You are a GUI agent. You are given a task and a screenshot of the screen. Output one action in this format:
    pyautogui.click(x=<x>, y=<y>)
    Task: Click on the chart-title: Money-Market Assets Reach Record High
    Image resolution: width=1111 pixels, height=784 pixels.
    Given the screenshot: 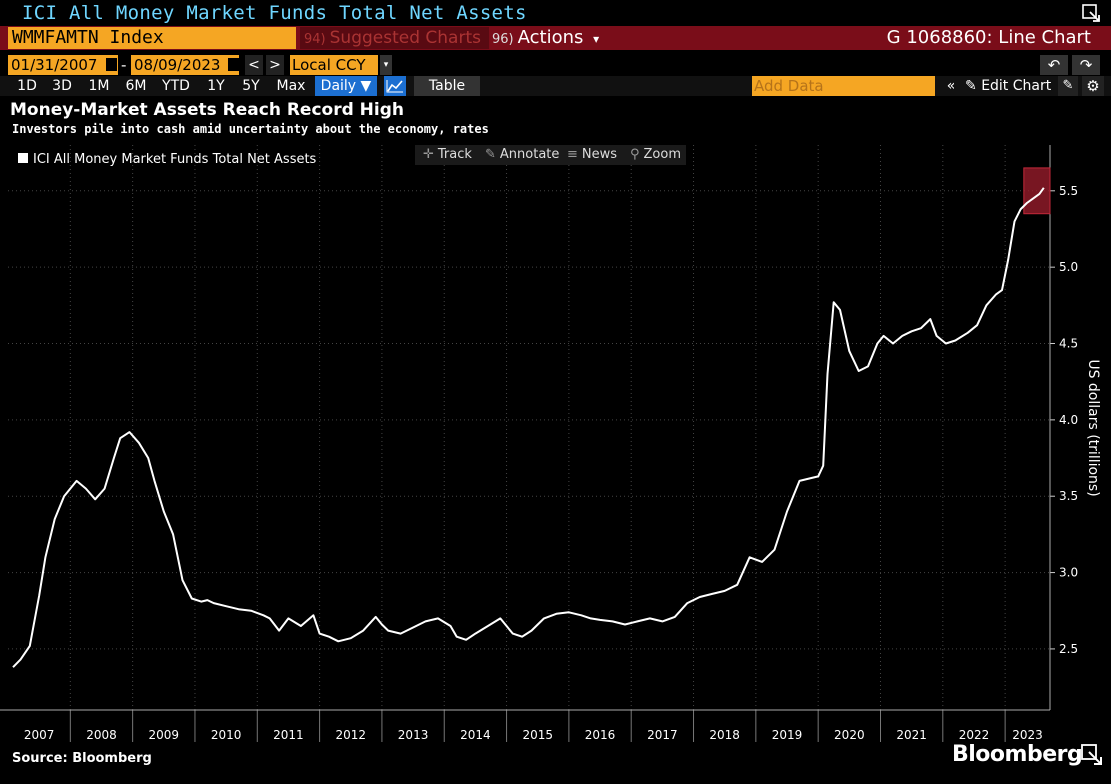 What is the action you would take?
    pyautogui.click(x=207, y=110)
    